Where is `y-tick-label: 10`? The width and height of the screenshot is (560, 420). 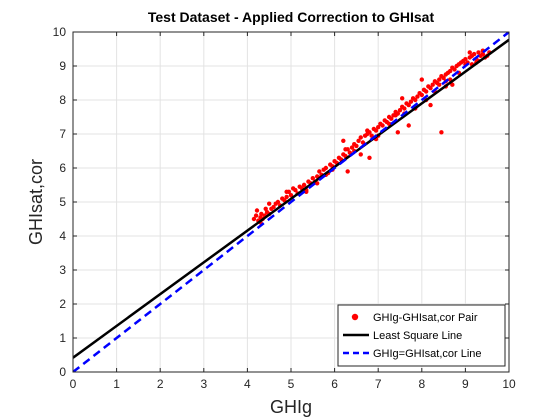
y-tick-label: 10 is located at coordinates (60, 32).